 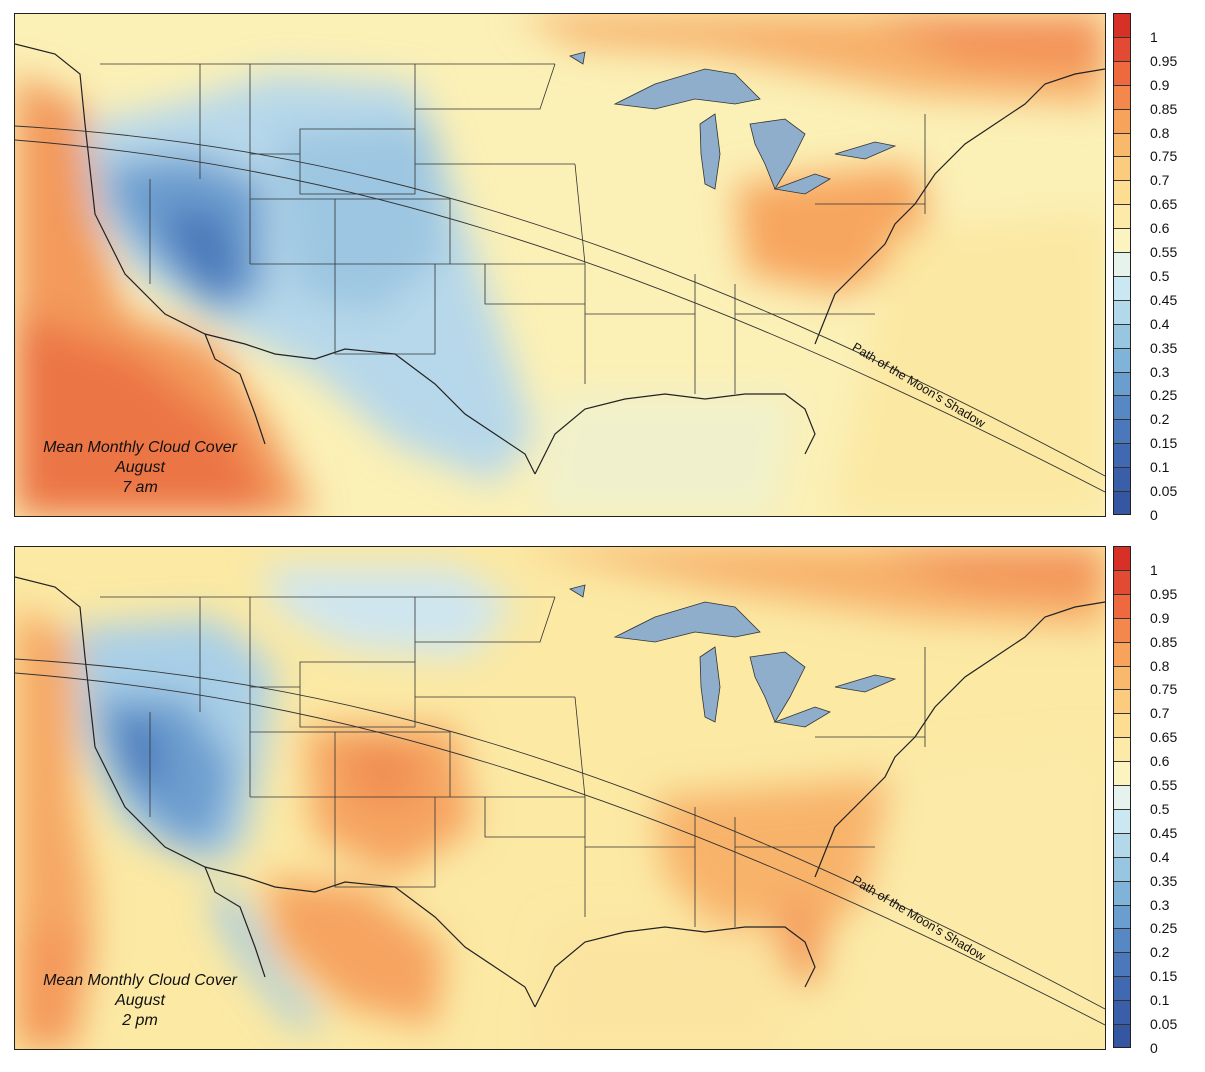 I want to click on map-title-7am: Mean Monthly Cloud Cover August 7 am, so click(x=140, y=468).